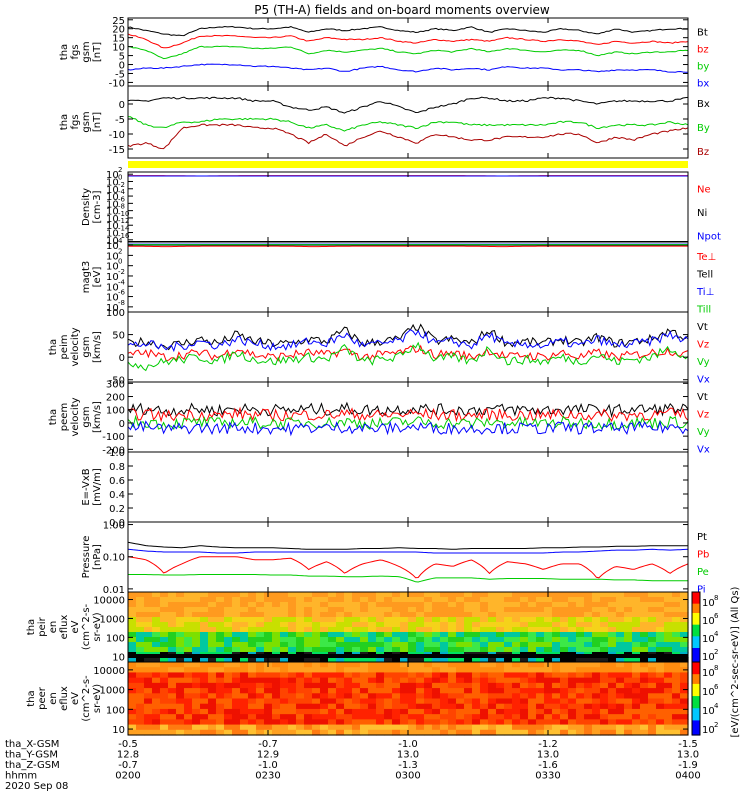 This screenshot has width=750, height=800. I want to click on y-tick-label: 1.0, so click(117, 453).